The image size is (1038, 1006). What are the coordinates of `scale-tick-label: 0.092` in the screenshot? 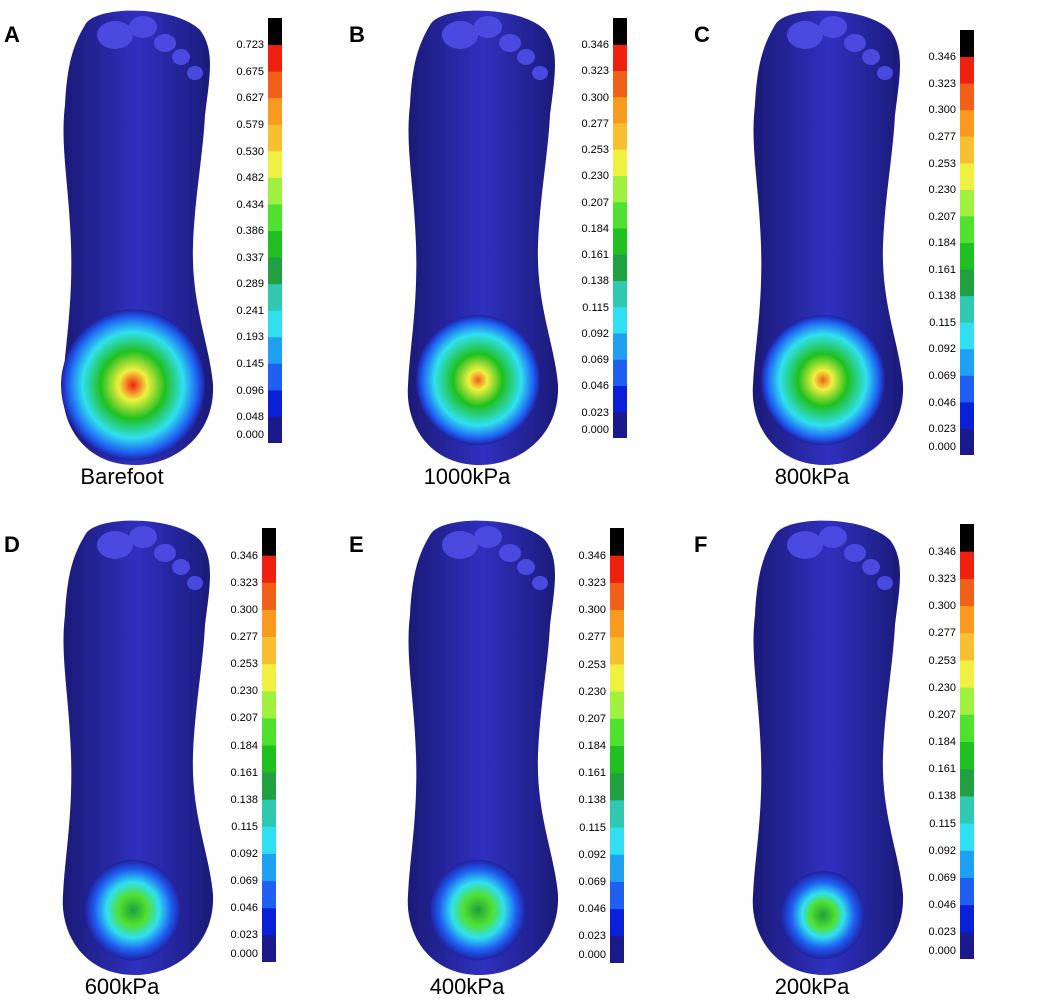 It's located at (592, 854).